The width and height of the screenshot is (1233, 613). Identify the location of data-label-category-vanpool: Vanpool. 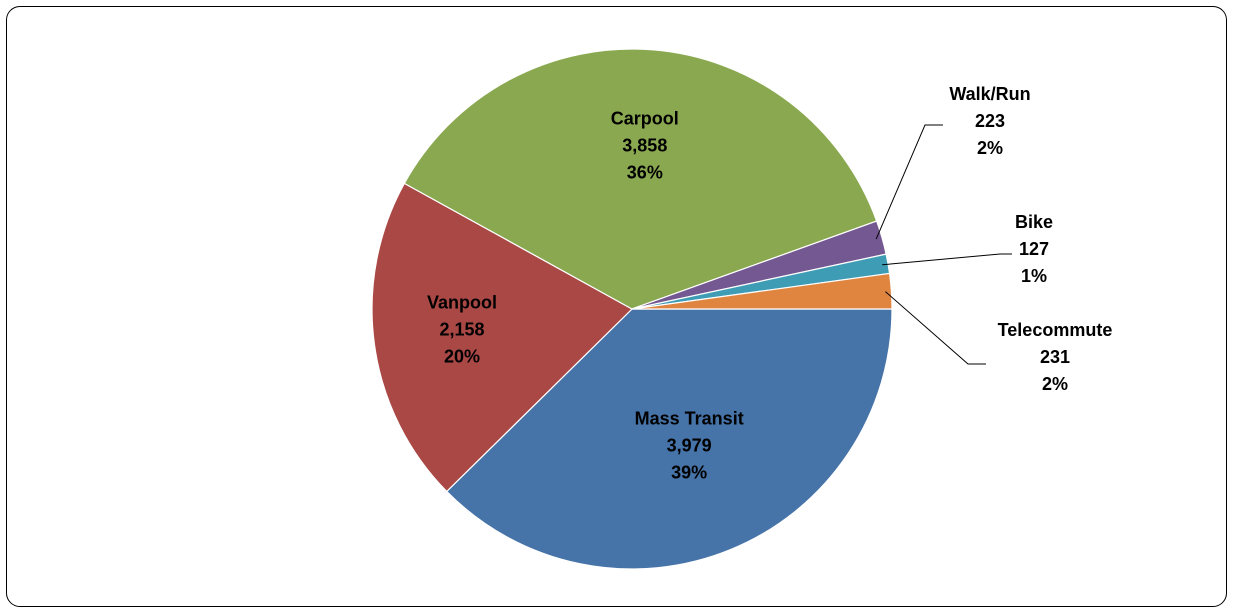
(462, 302).